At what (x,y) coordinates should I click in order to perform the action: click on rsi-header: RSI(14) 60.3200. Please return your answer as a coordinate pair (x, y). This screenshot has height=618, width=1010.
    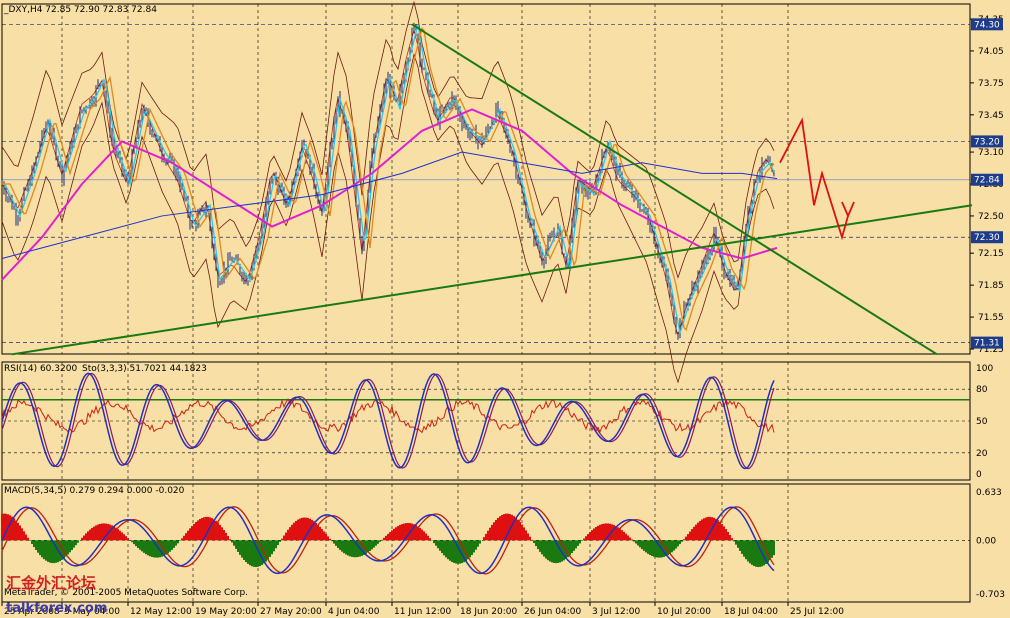
    Looking at the image, I should click on (40, 369).